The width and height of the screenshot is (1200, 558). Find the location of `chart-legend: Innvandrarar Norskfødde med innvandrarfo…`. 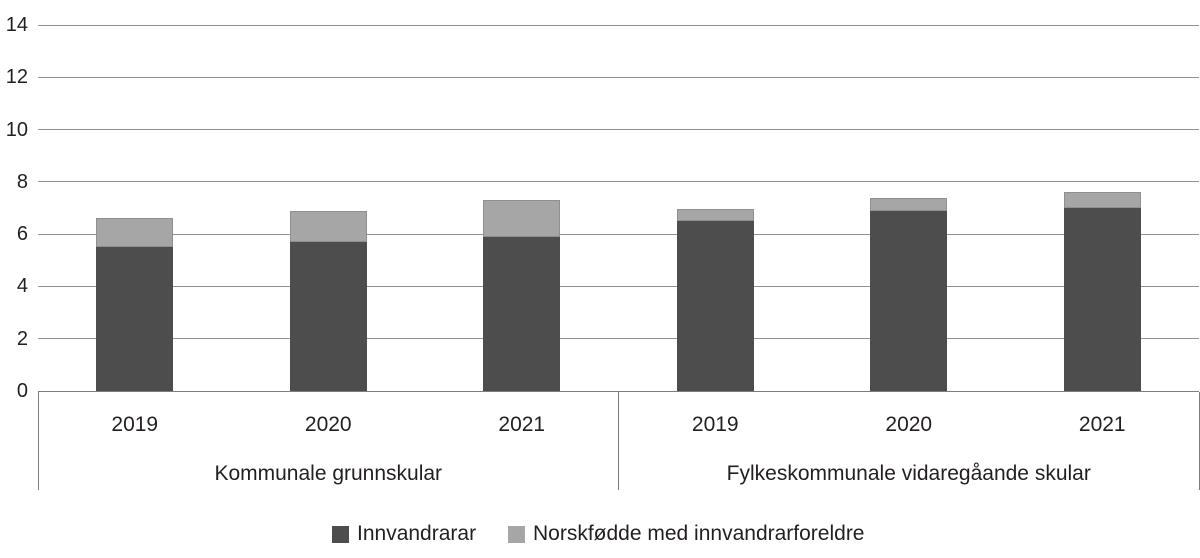

chart-legend: Innvandrarar Norskfødde med innvandrarfo… is located at coordinates (600, 534).